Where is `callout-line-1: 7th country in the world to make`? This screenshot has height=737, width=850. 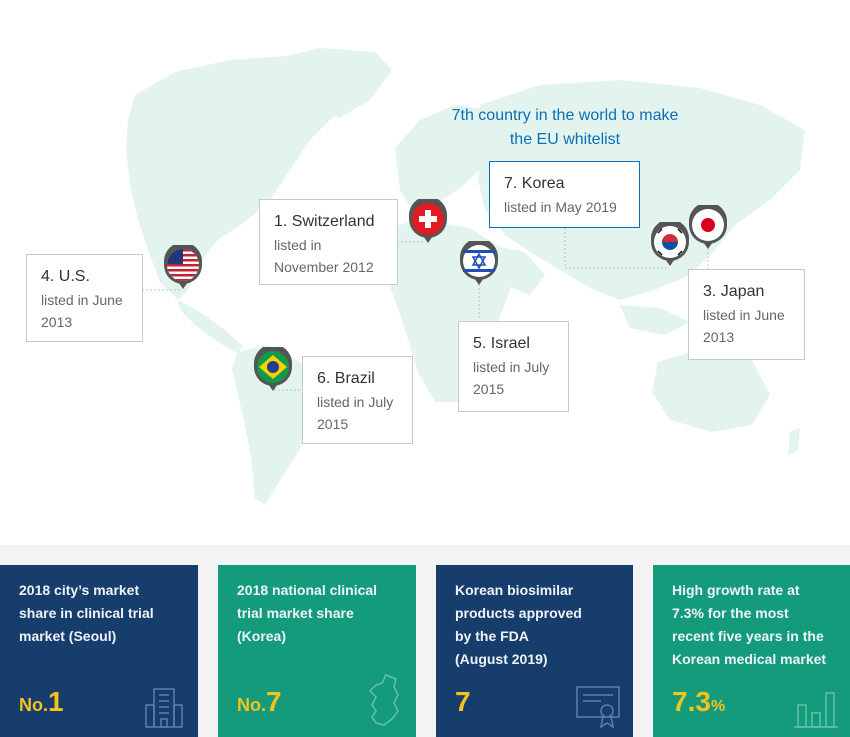
callout-line-1: 7th country in the world to make is located at coordinates (565, 115).